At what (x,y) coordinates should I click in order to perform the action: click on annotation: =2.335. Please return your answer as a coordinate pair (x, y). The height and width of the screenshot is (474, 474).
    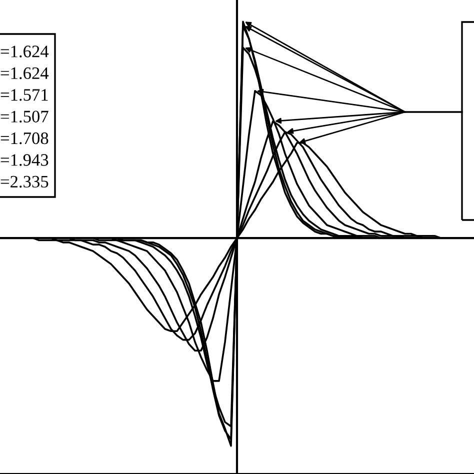
    Looking at the image, I should click on (24, 182).